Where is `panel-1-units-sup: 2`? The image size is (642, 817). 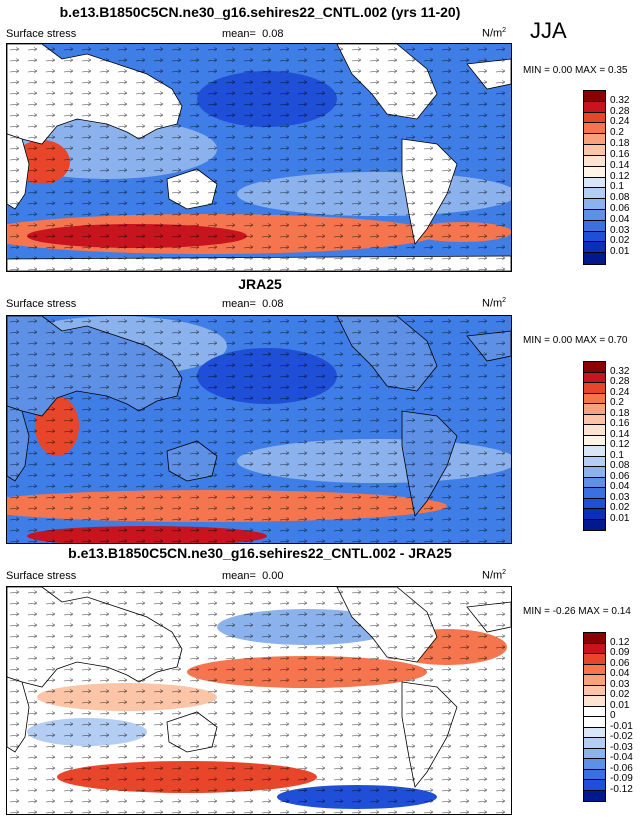 panel-1-units-sup: 2 is located at coordinates (504, 30).